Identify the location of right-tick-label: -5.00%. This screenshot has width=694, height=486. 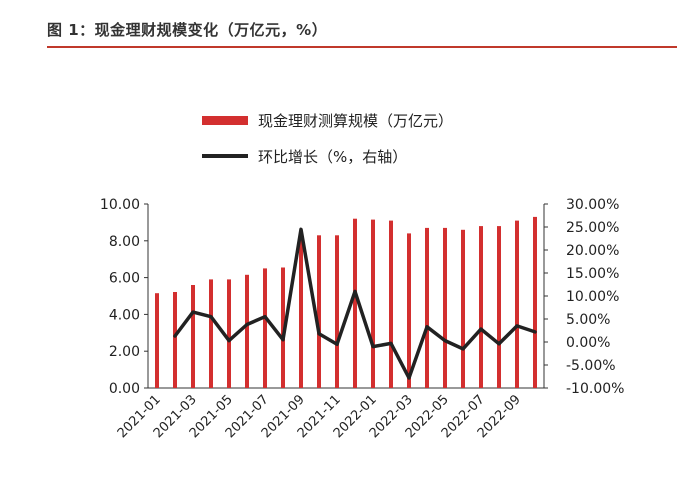
(591, 366).